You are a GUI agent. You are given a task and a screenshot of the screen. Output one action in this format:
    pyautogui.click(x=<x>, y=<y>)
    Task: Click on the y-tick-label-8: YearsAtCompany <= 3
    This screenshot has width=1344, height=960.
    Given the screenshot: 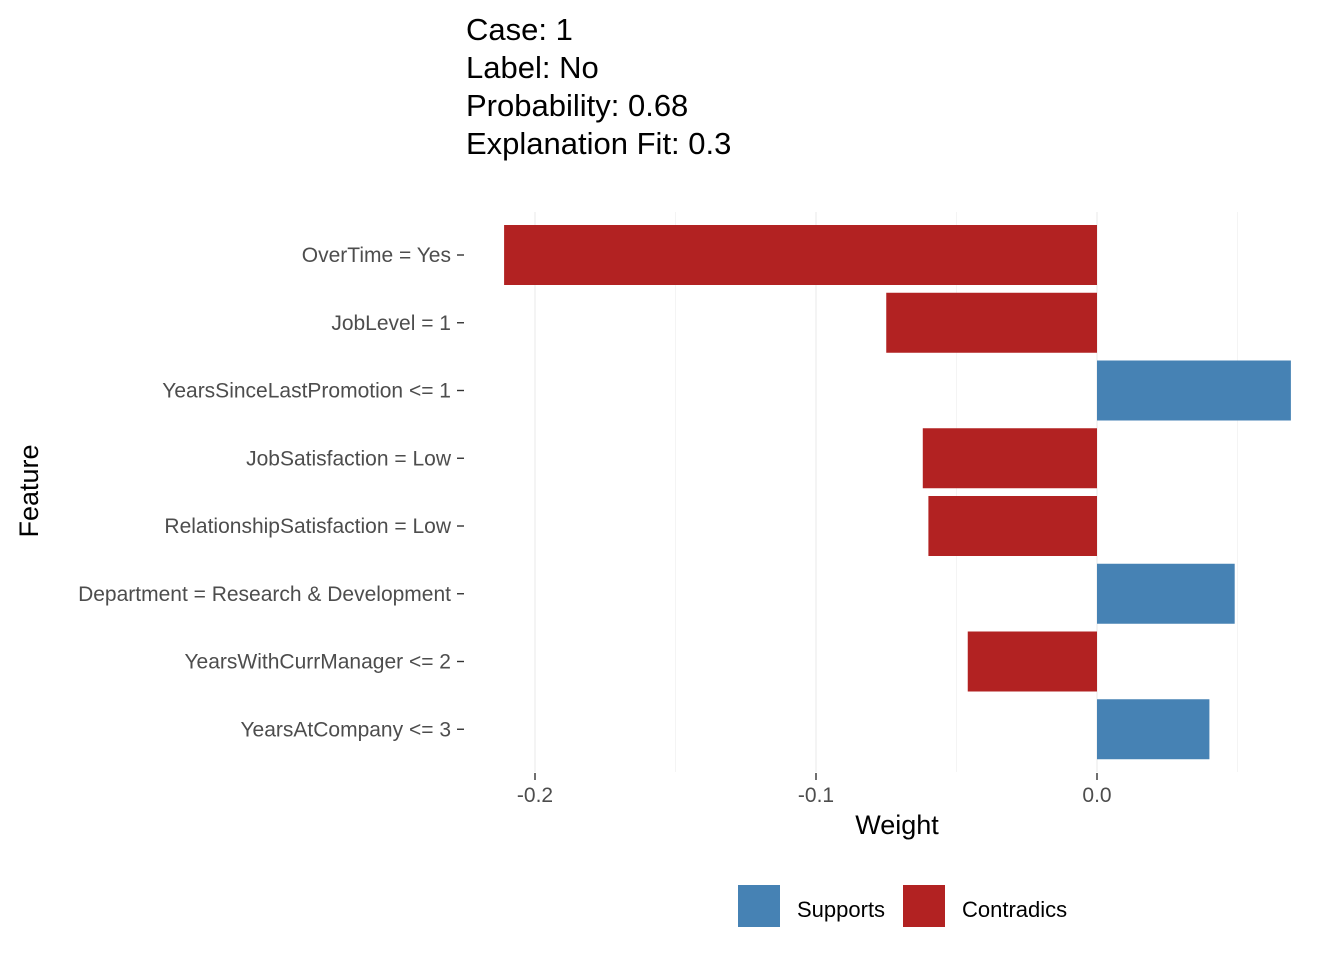 What is the action you would take?
    pyautogui.click(x=345, y=729)
    